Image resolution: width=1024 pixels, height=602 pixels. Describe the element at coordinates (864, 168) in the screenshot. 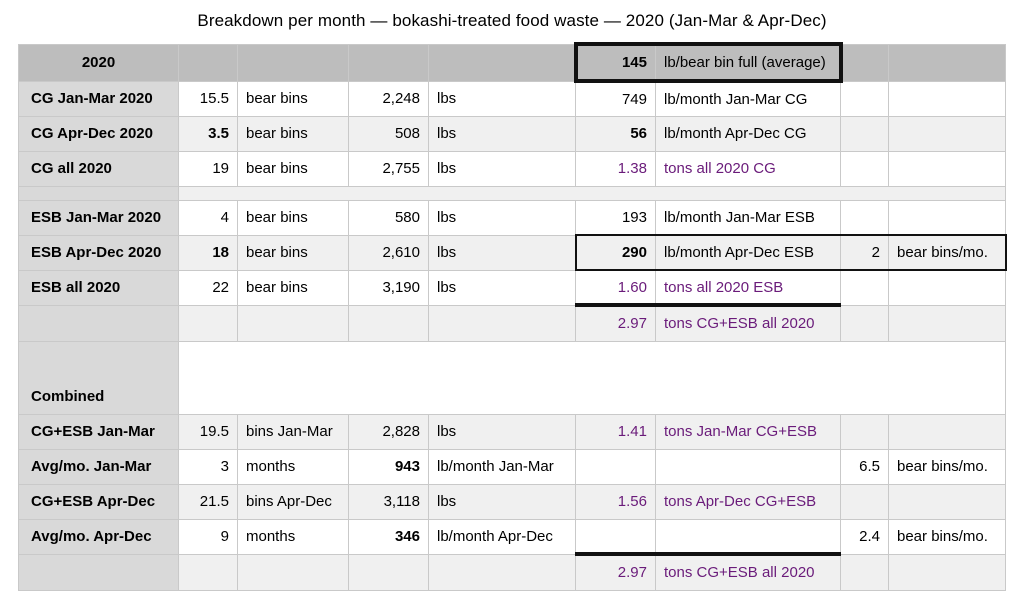

I see `cell-cg-all-2020-c7` at that location.